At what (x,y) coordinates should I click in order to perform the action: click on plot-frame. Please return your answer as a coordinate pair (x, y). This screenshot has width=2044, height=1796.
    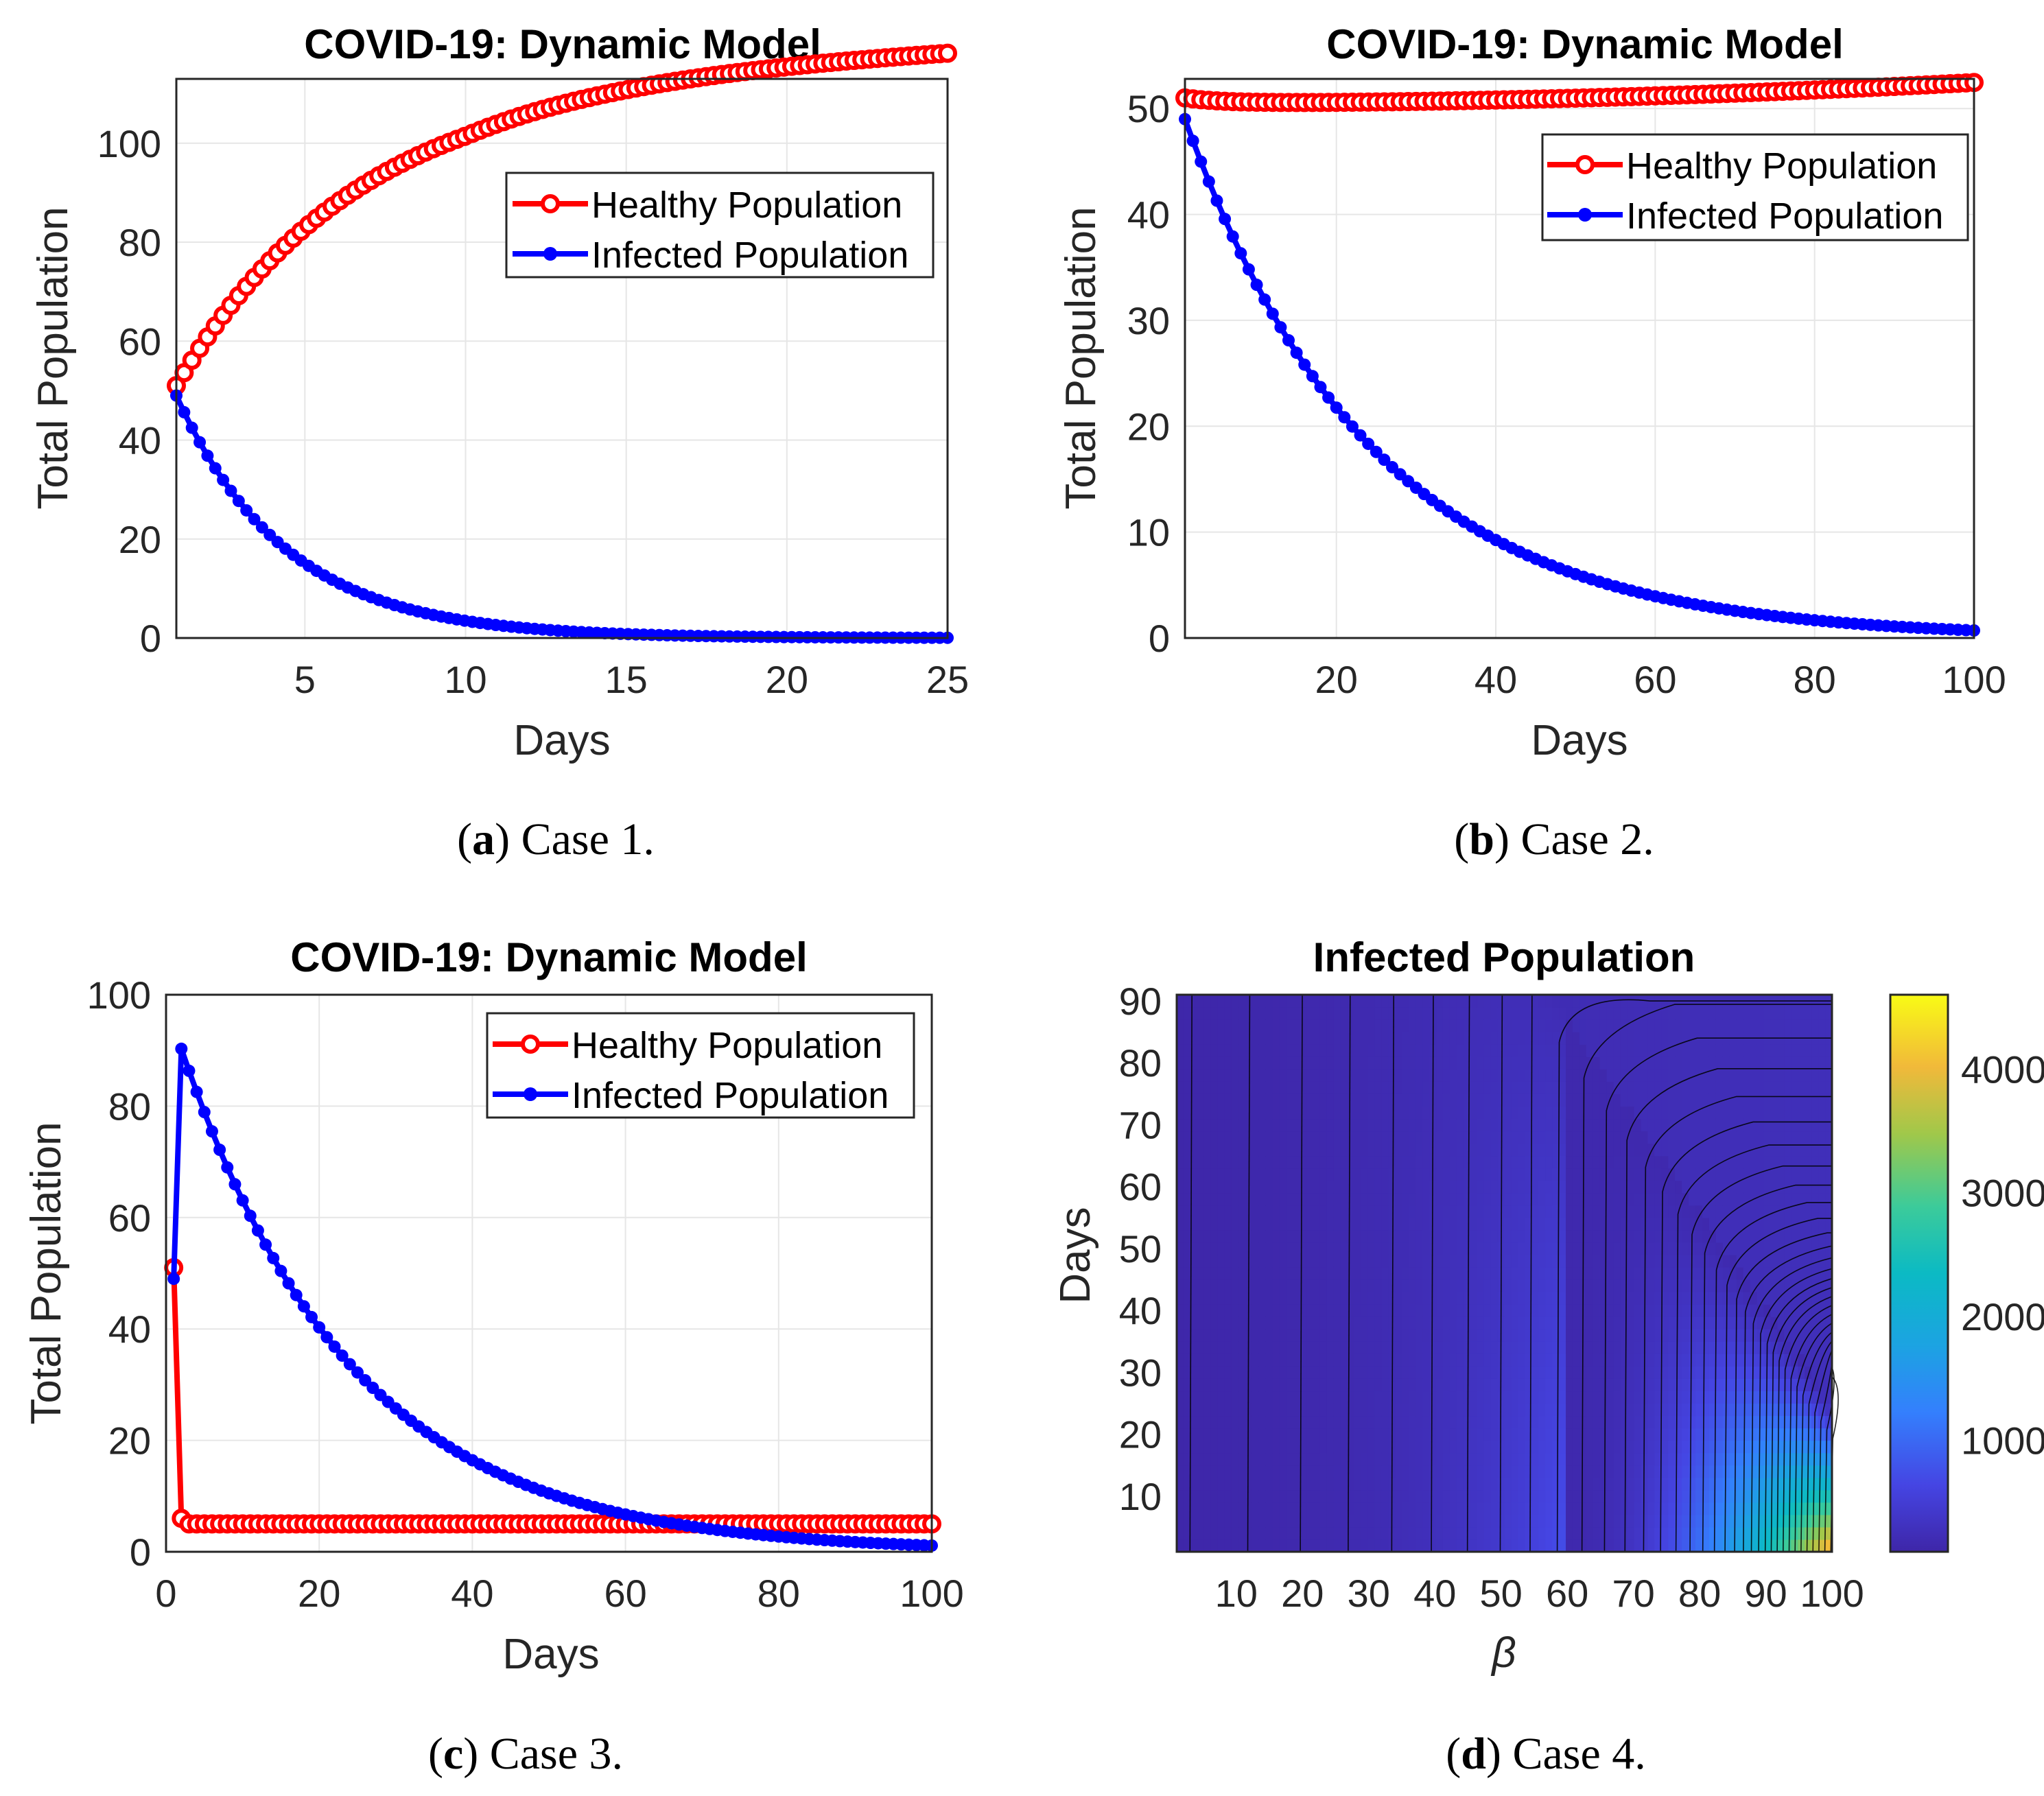
    Looking at the image, I should click on (549, 1273).